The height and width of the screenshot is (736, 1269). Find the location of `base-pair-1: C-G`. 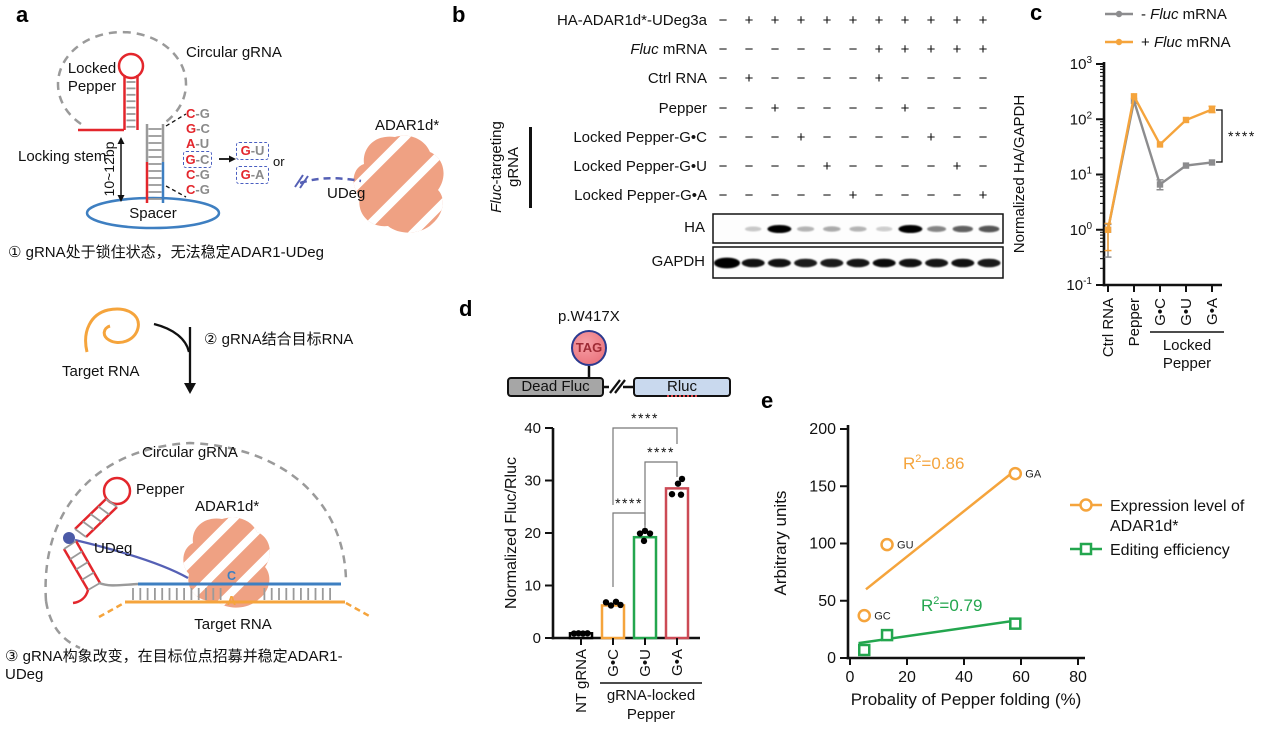

base-pair-1: C-G is located at coordinates (198, 113).